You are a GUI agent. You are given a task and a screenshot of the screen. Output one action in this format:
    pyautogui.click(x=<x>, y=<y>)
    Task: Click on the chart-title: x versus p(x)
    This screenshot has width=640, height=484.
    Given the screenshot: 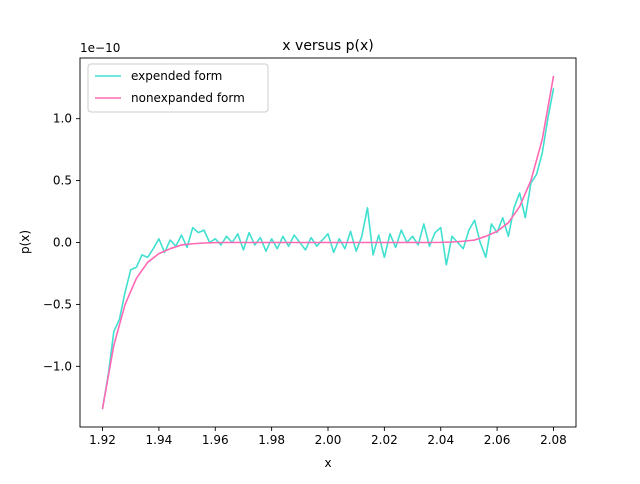 What is the action you would take?
    pyautogui.click(x=327, y=46)
    